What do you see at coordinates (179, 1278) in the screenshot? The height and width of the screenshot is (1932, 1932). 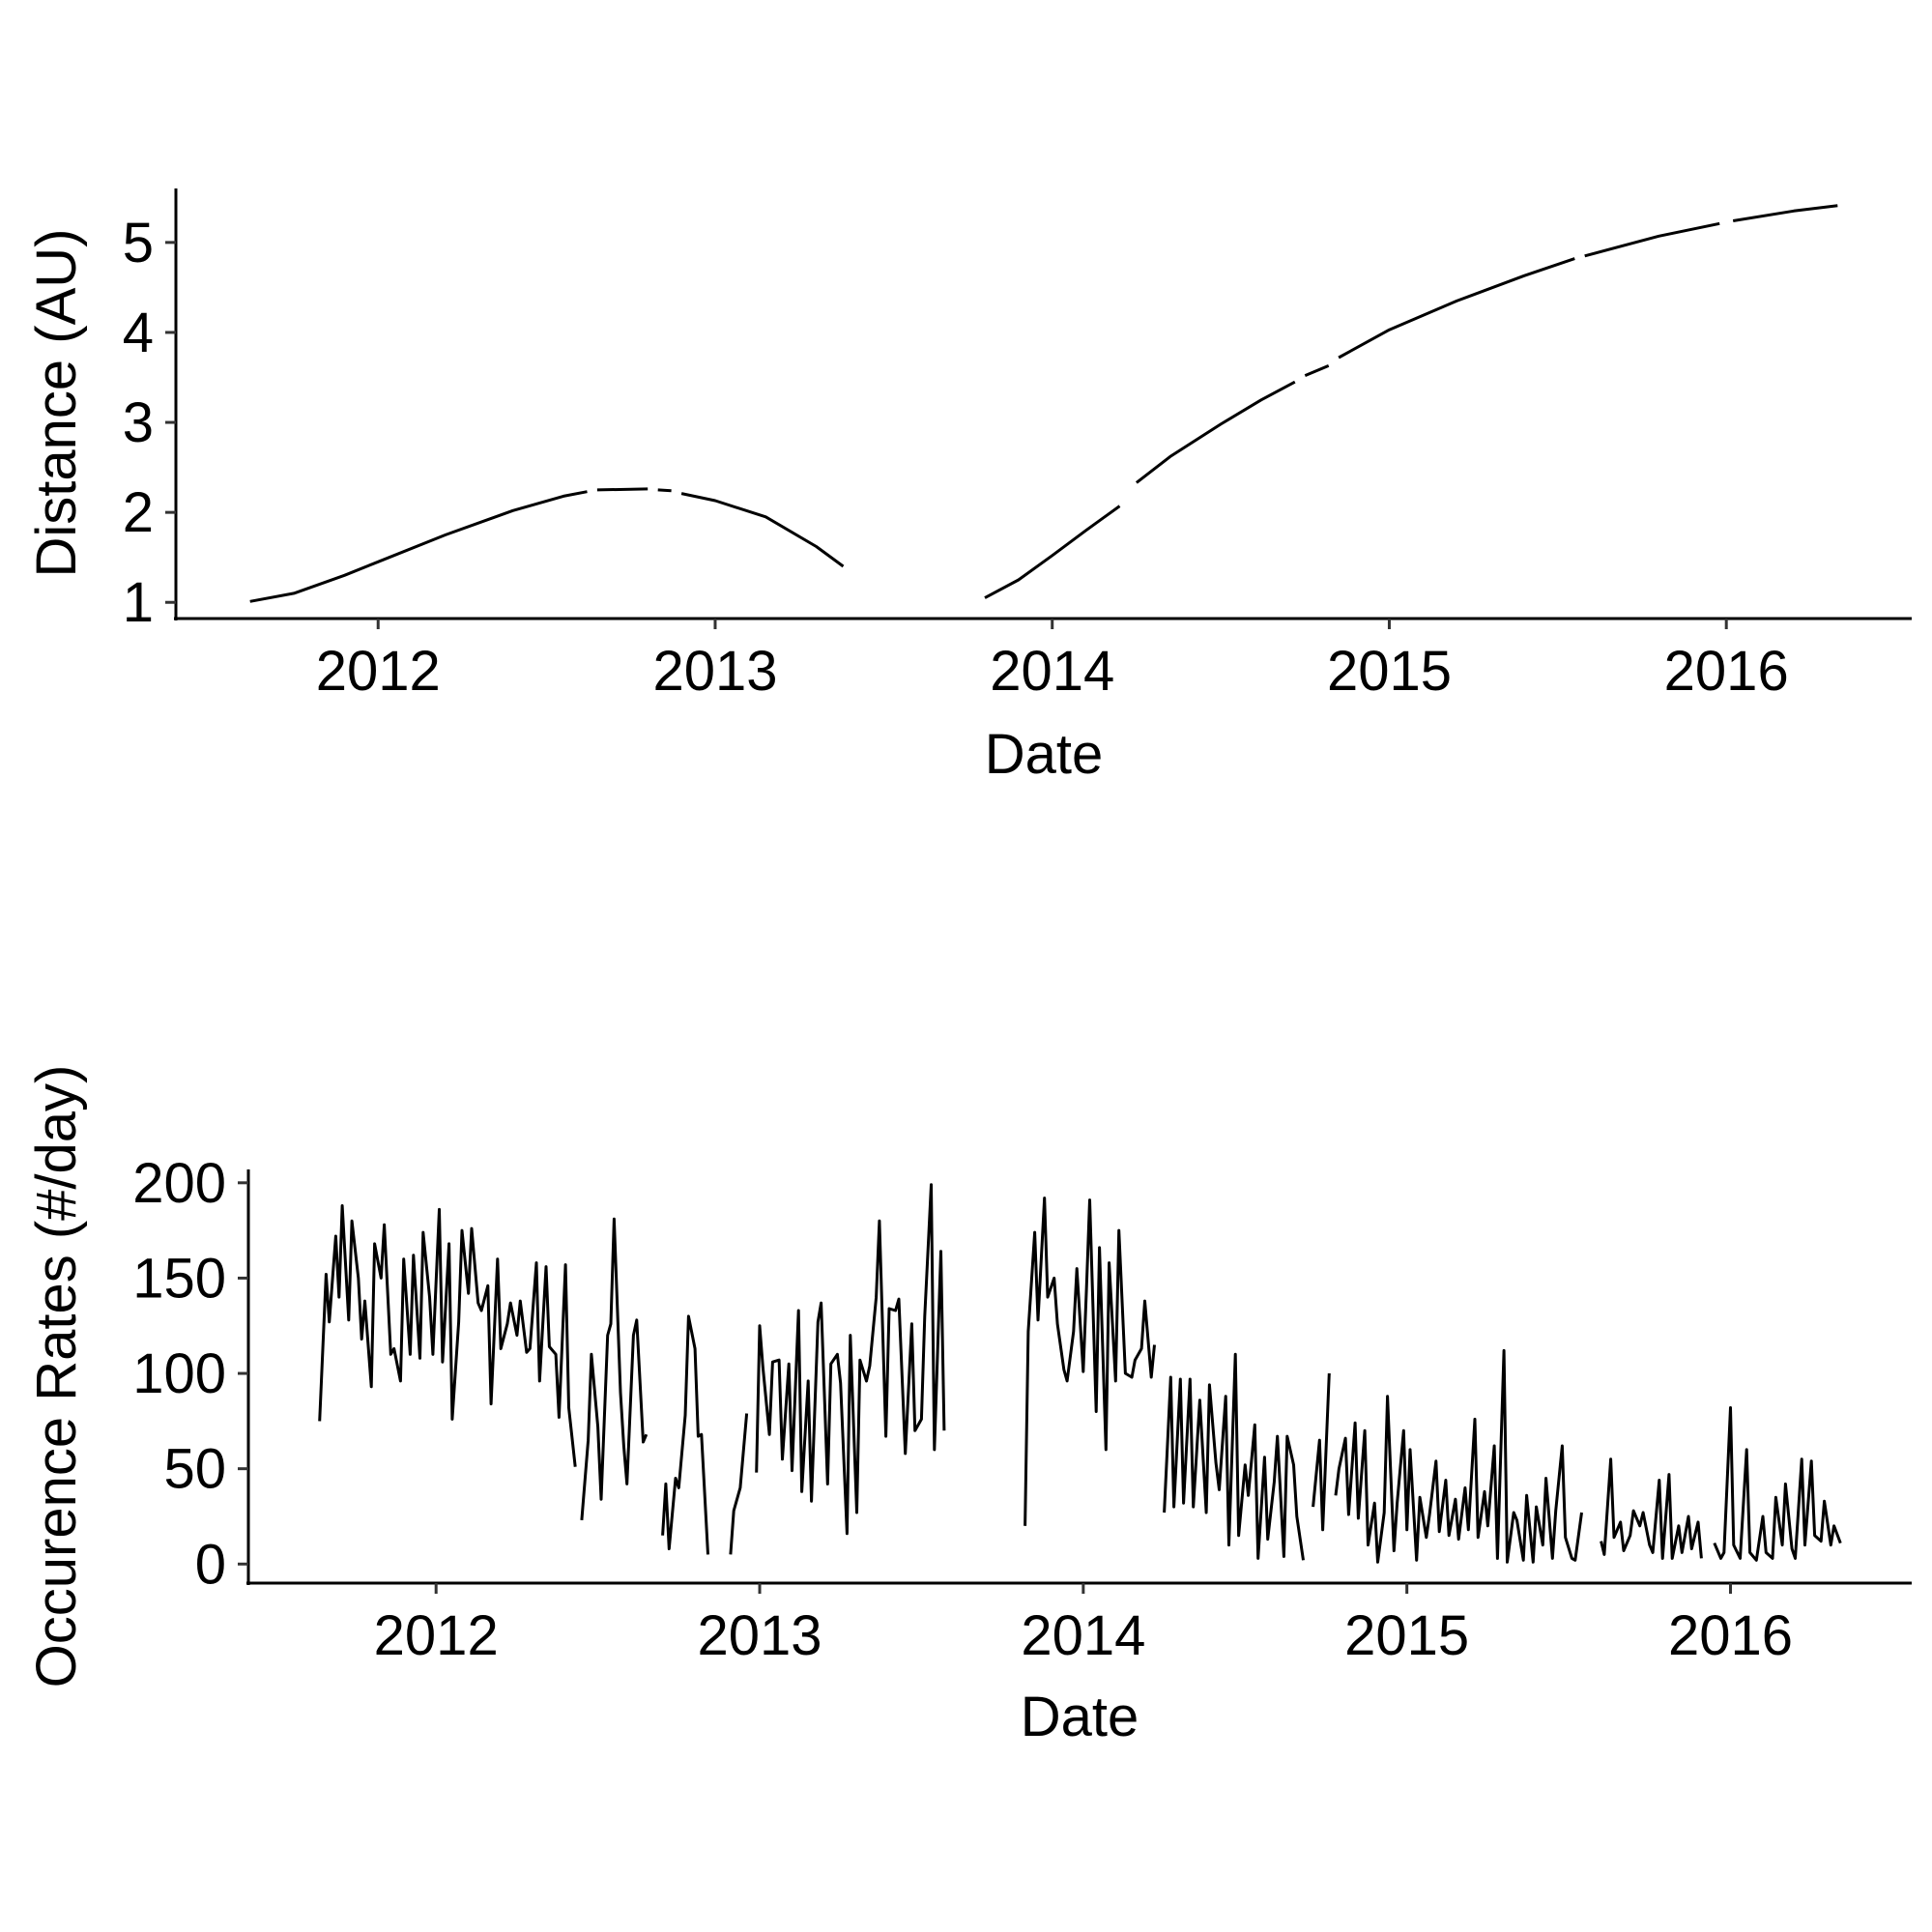 I see `y-tick-label: 150` at bounding box center [179, 1278].